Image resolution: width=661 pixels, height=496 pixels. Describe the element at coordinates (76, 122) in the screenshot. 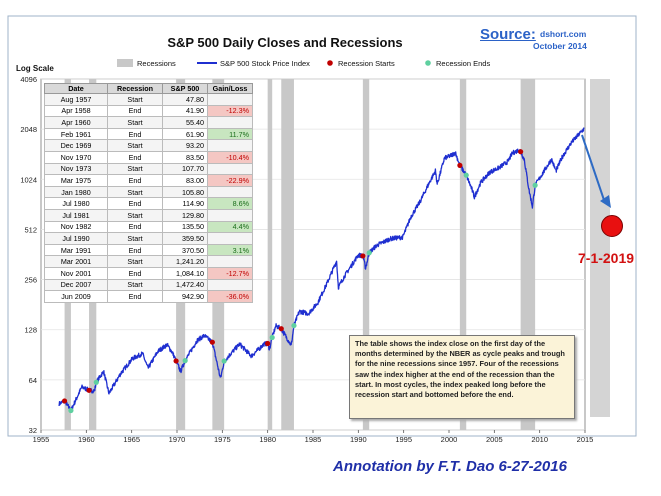

I see `cell-date: Apr 1960` at that location.